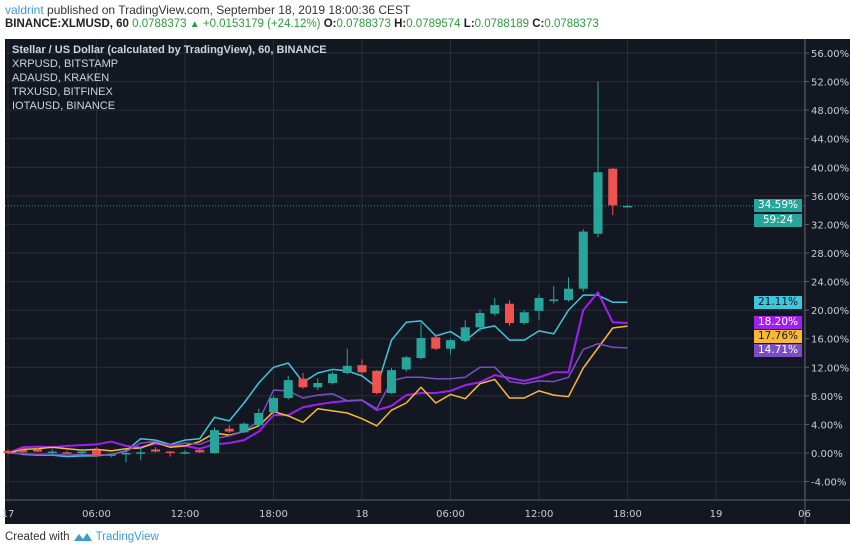 The height and width of the screenshot is (553, 850). I want to click on trx-price-label: 17.76%, so click(778, 337).